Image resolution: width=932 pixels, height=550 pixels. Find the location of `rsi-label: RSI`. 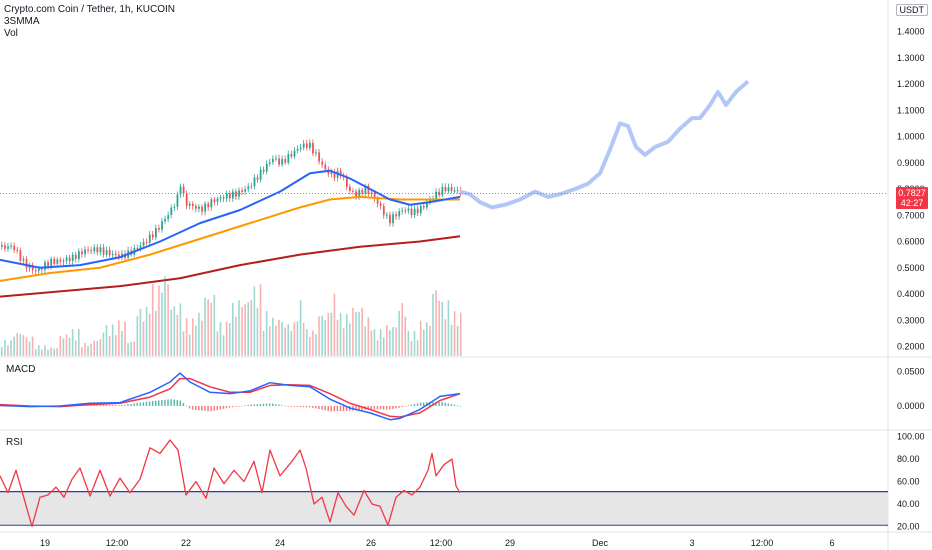

rsi-label: RSI is located at coordinates (14, 442).